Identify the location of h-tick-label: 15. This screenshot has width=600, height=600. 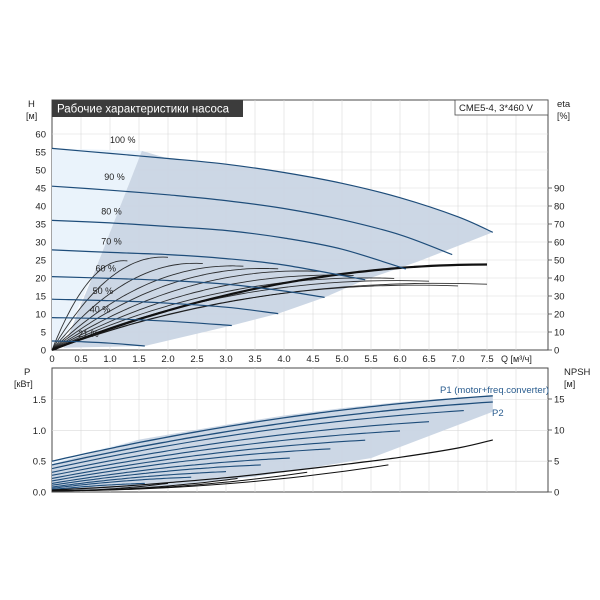
(40, 297).